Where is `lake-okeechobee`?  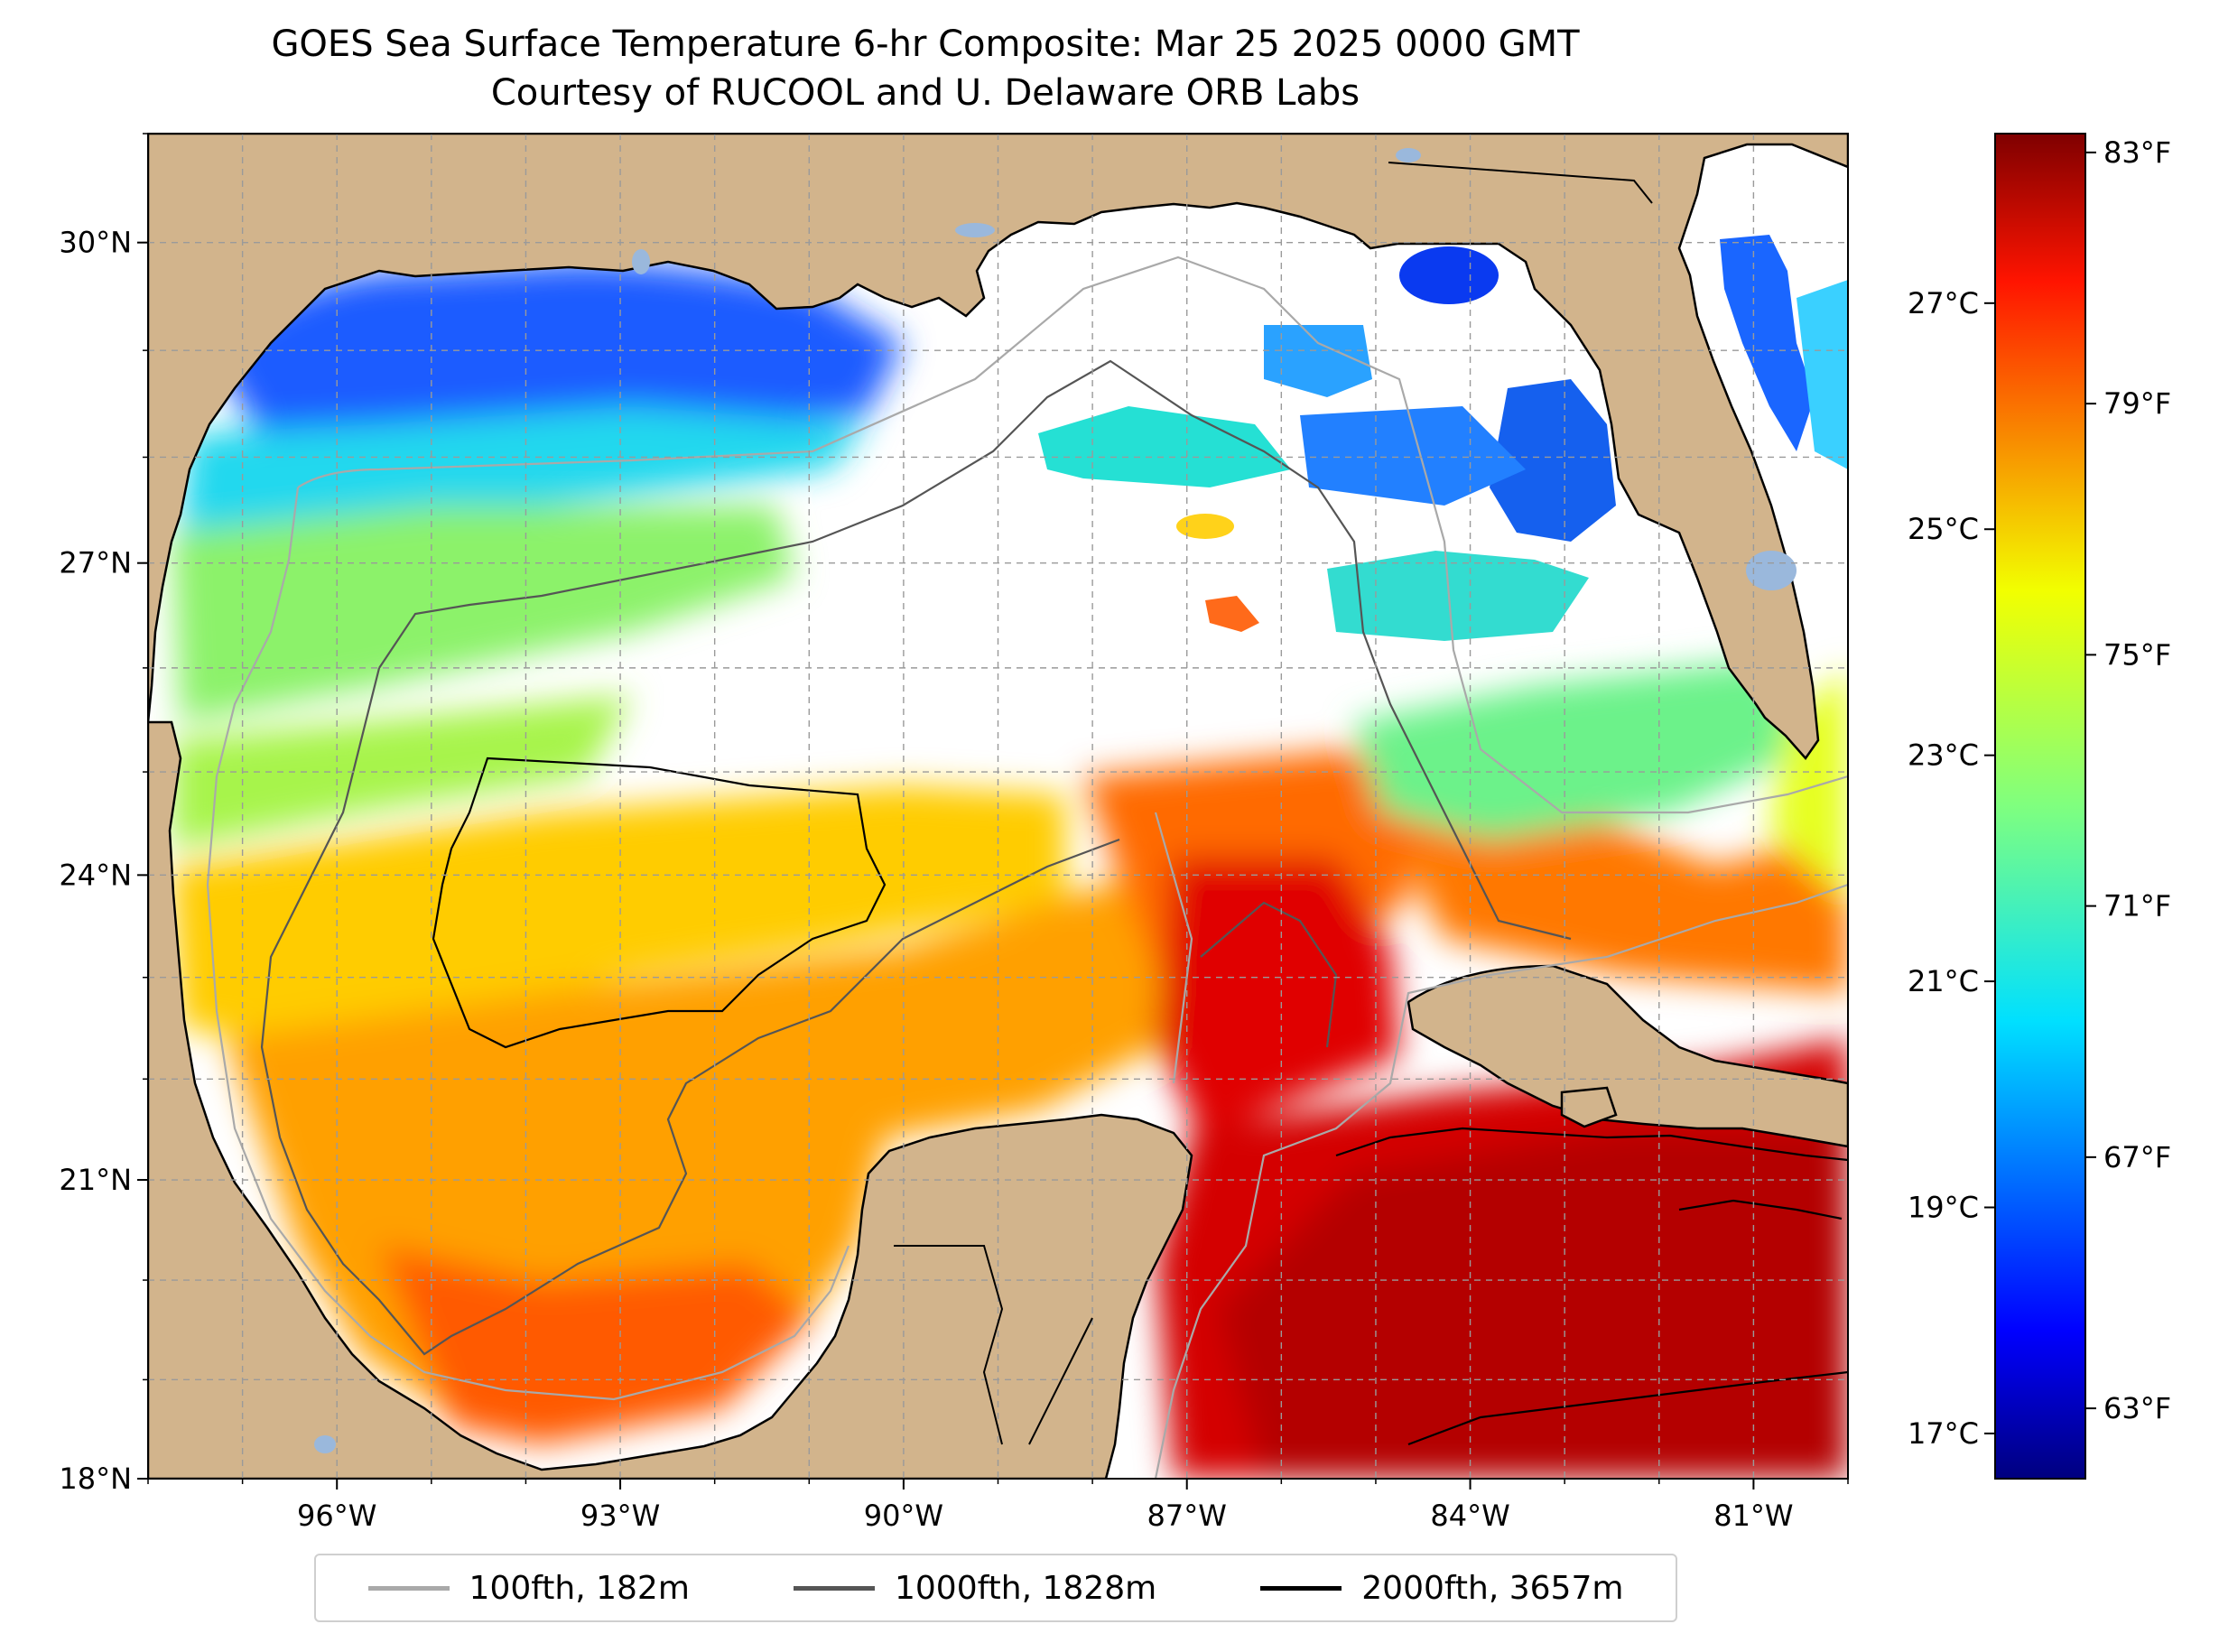
lake-okeechobee is located at coordinates (1771, 570).